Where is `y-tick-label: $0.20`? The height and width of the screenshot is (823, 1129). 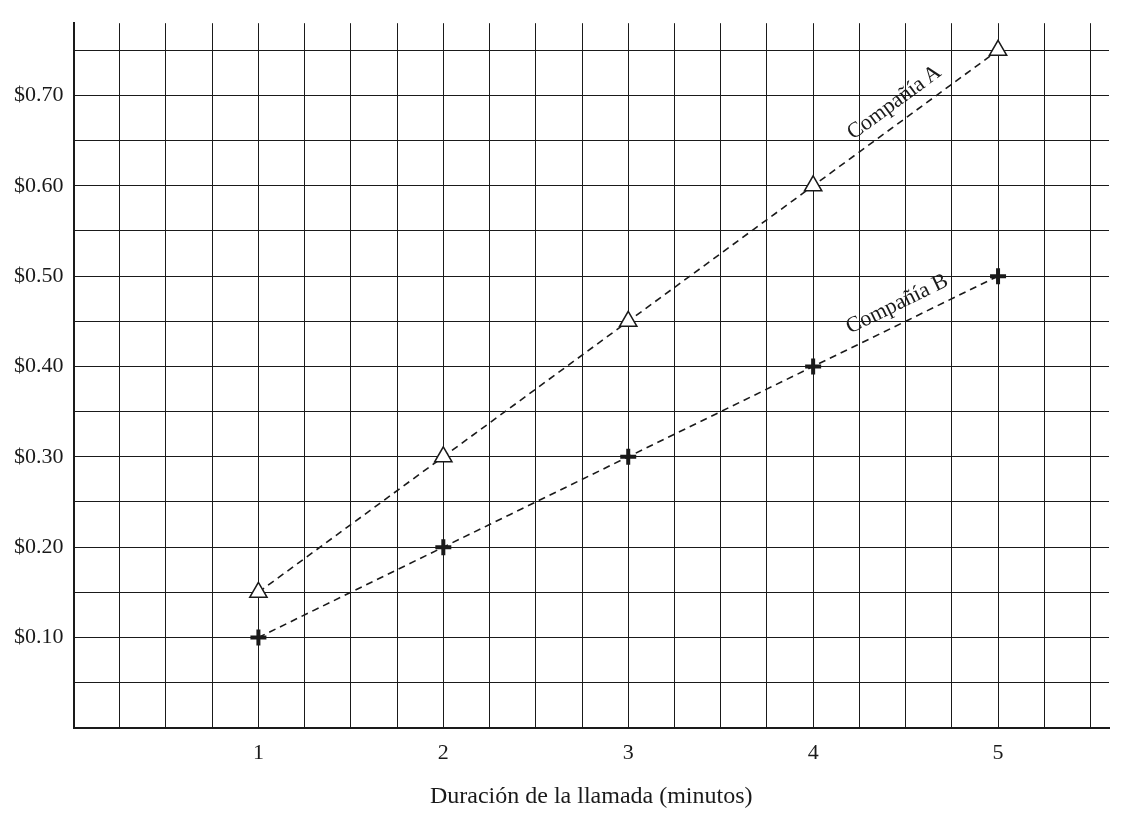
y-tick-label: $0.20 is located at coordinates (39, 545).